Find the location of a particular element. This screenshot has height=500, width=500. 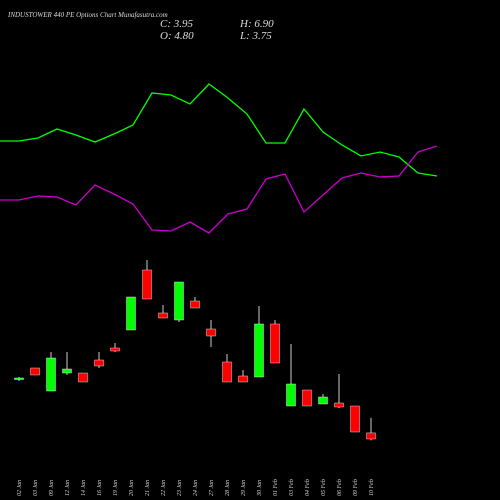

x-tick-label: 16 Jan is located at coordinates (100, 488).